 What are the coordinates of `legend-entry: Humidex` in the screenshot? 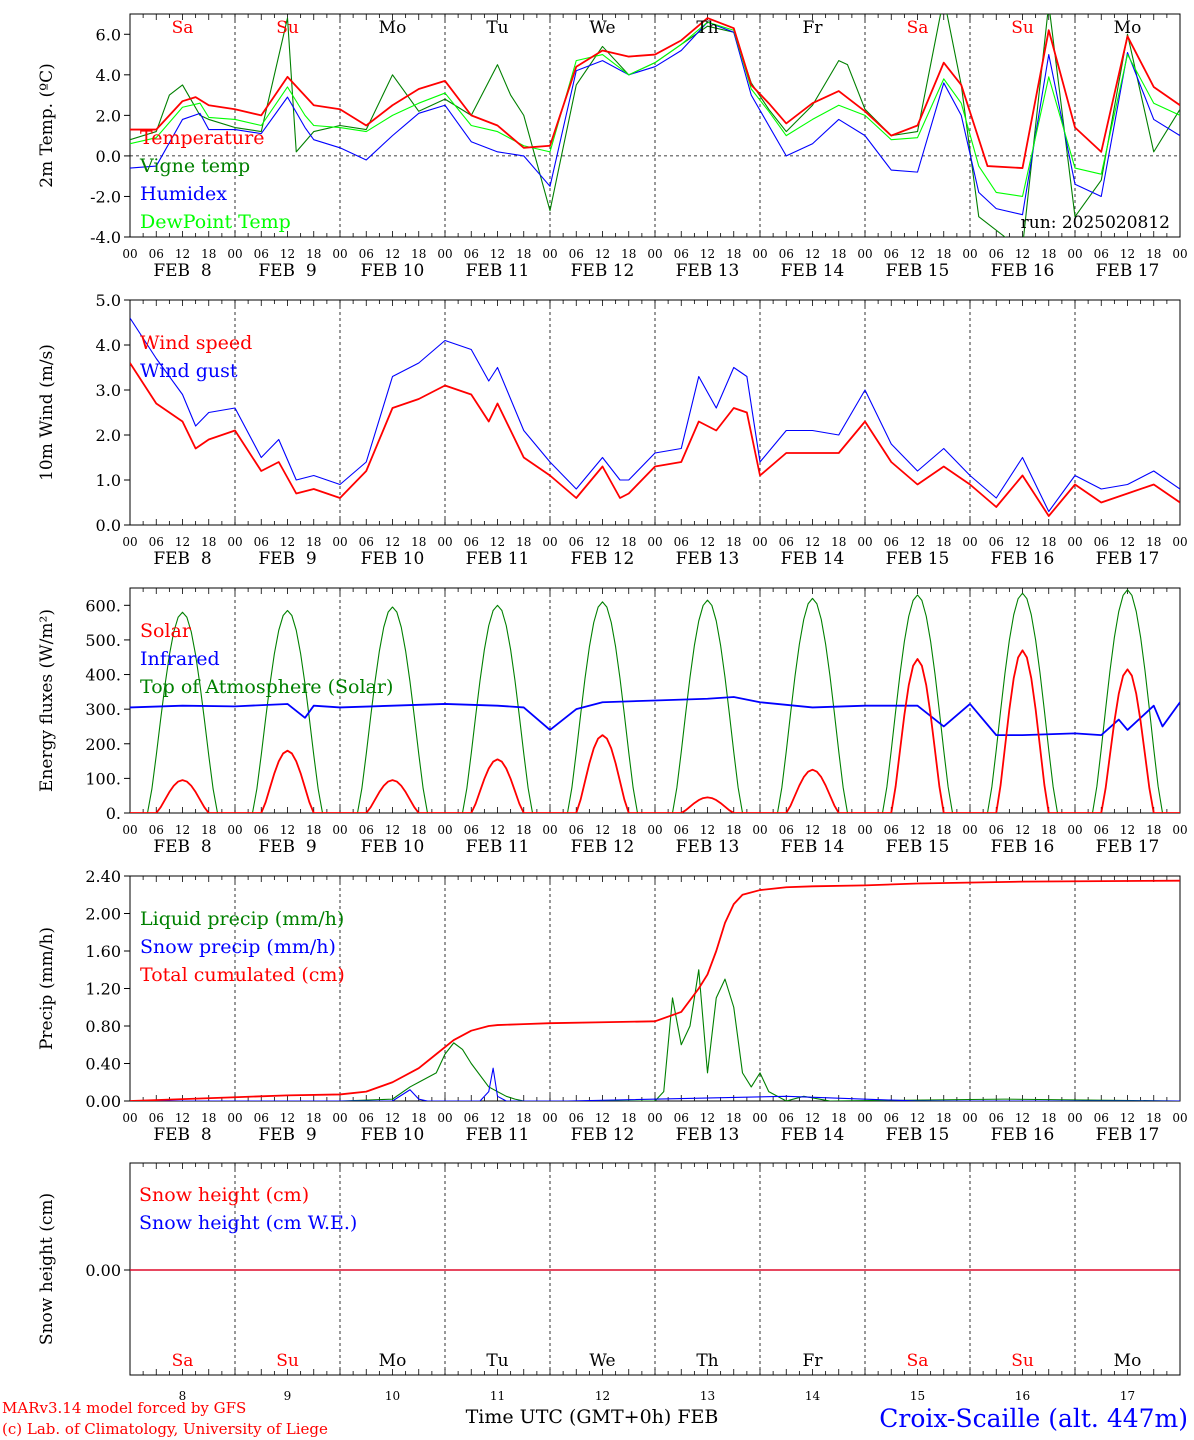 It's located at (183, 194).